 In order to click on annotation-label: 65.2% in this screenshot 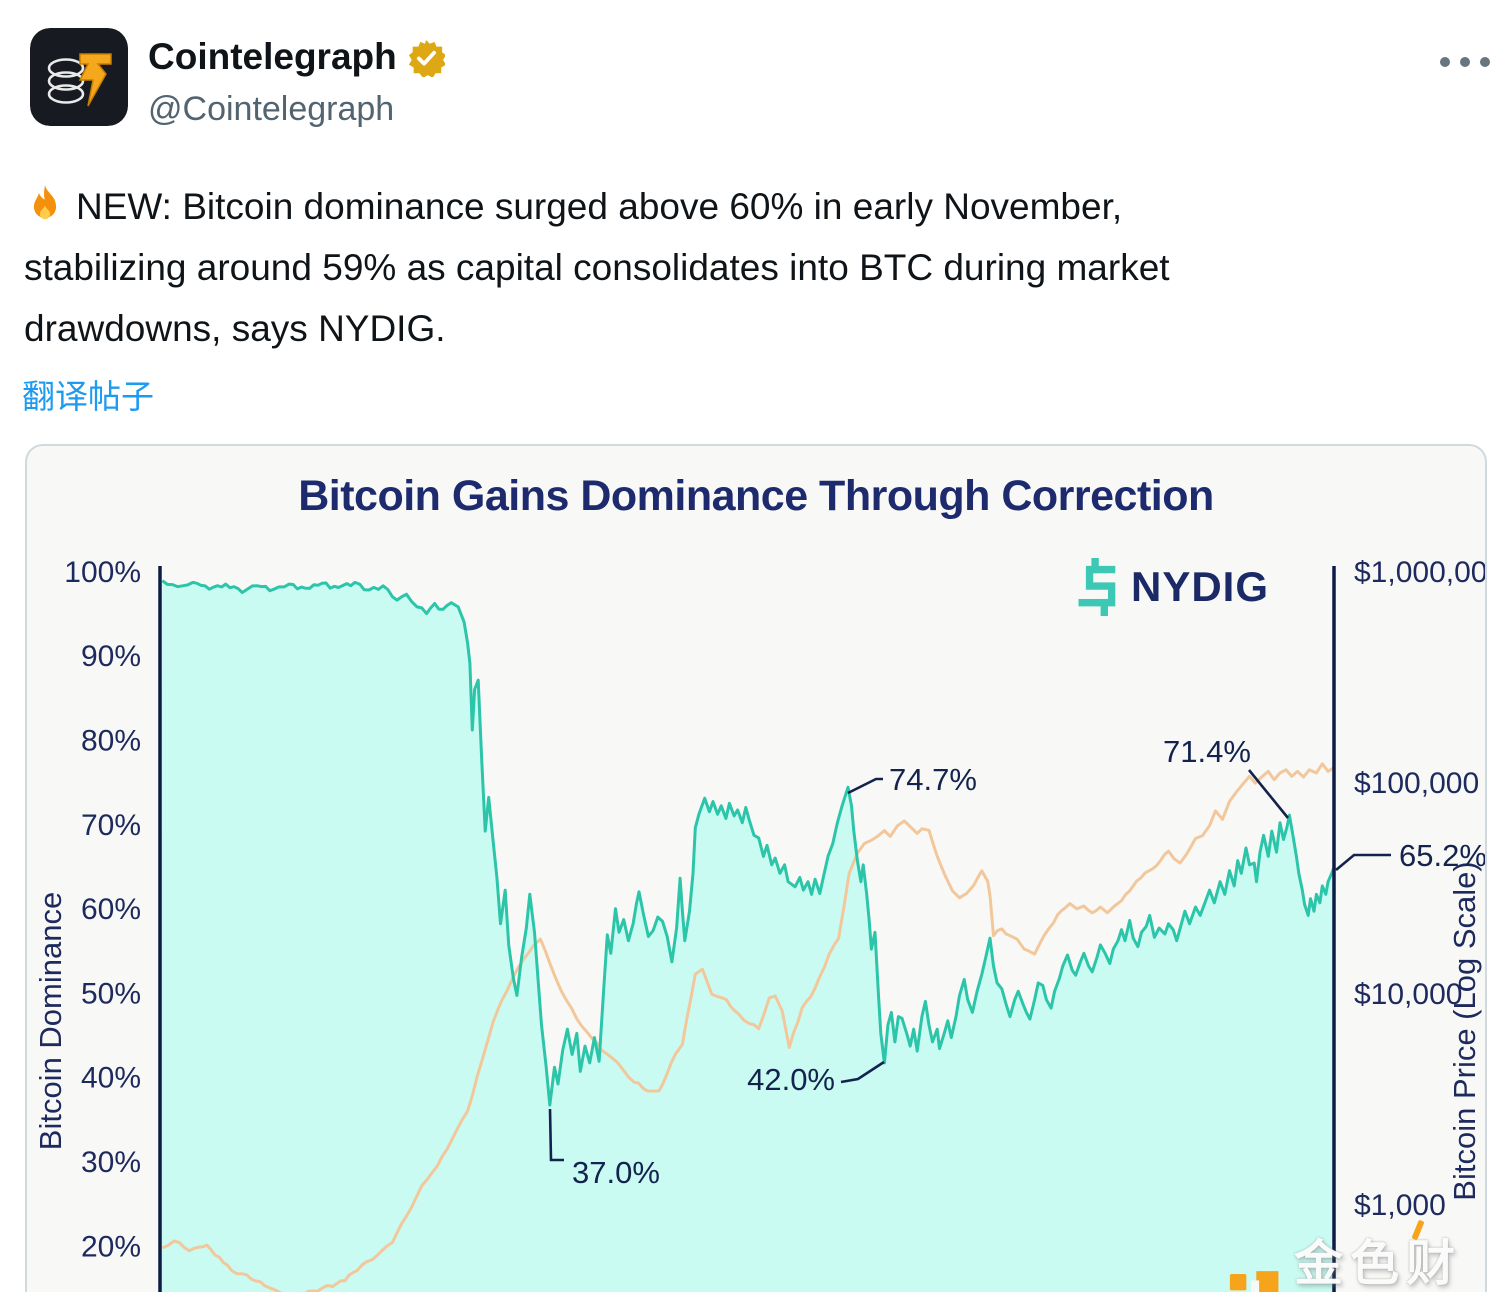, I will do `click(1443, 855)`.